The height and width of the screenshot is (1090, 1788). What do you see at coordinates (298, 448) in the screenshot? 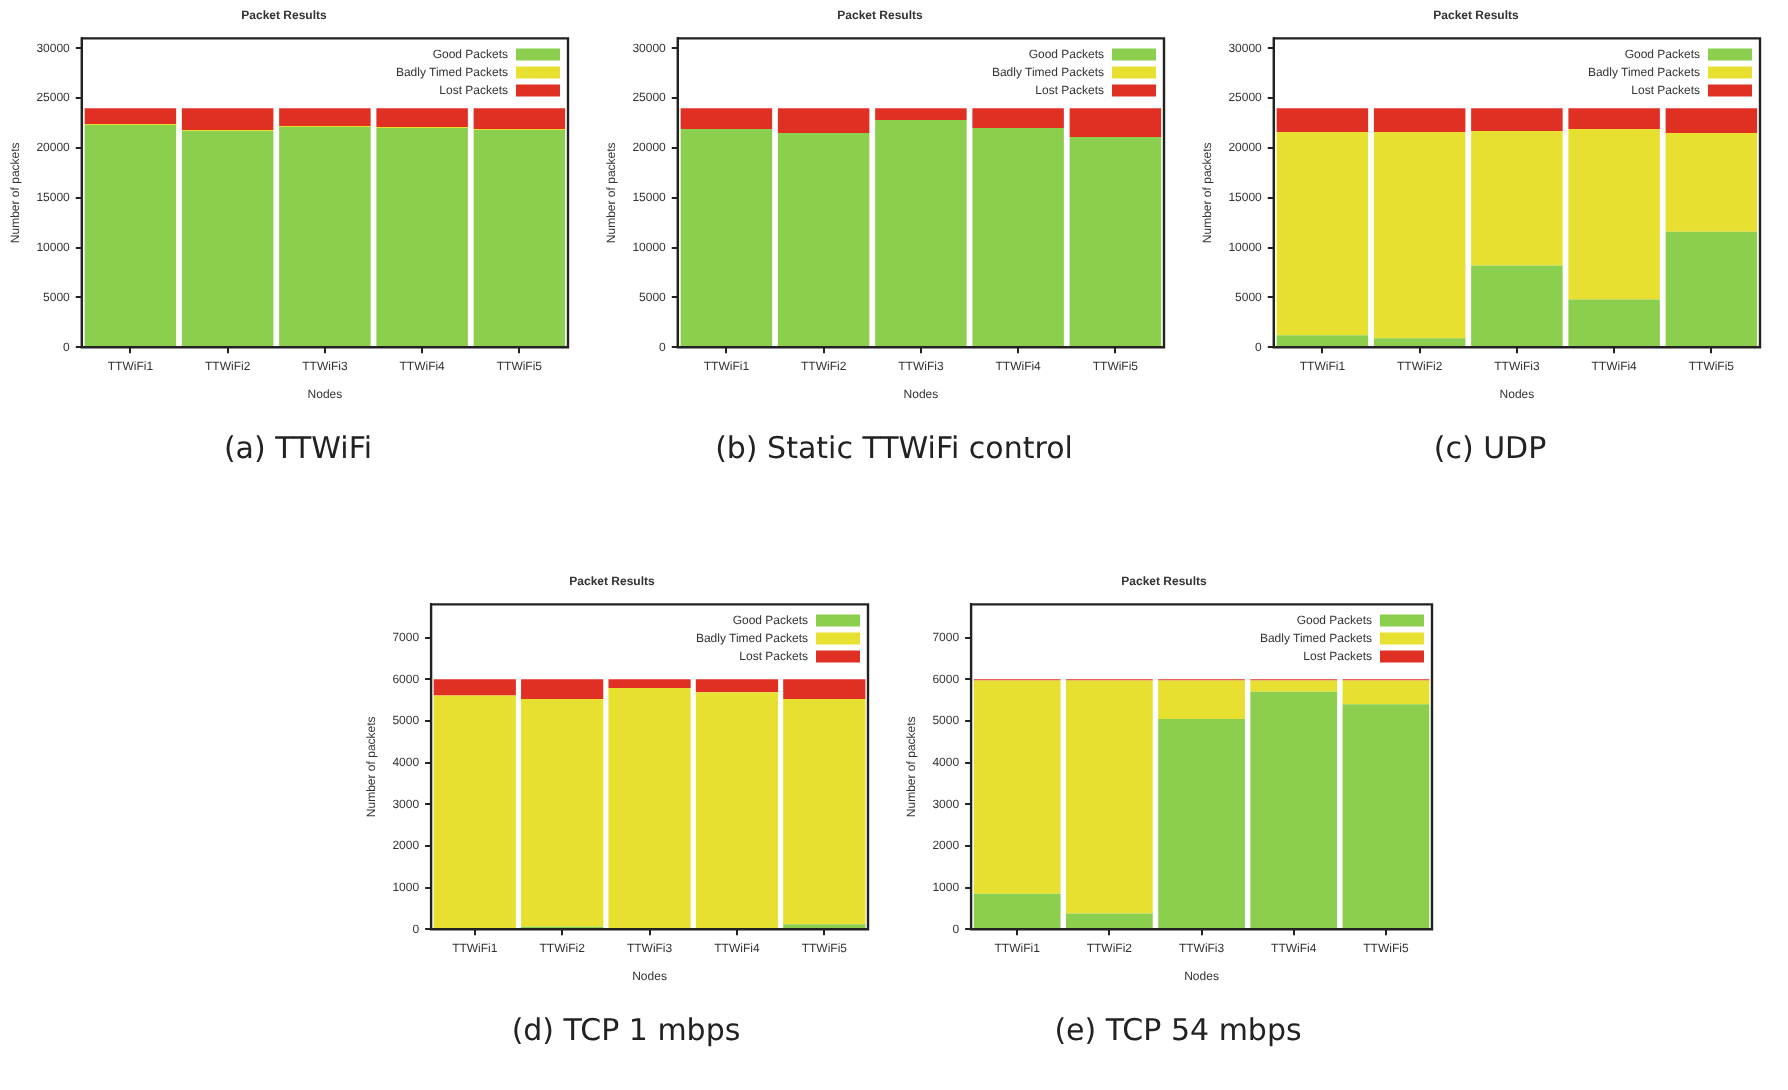
I see `text: (a) TTWiFi` at bounding box center [298, 448].